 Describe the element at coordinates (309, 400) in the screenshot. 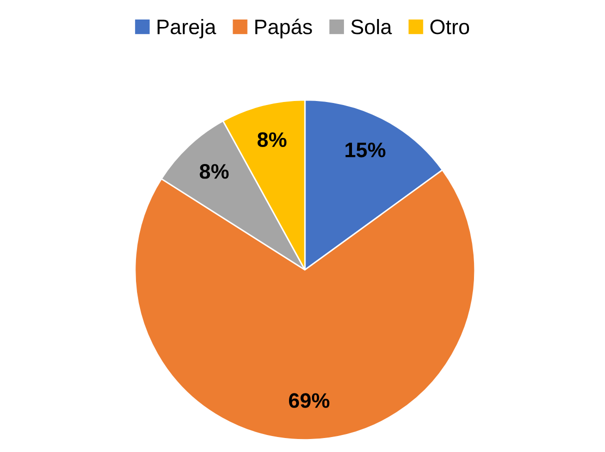

I see `data-label: 69%` at that location.